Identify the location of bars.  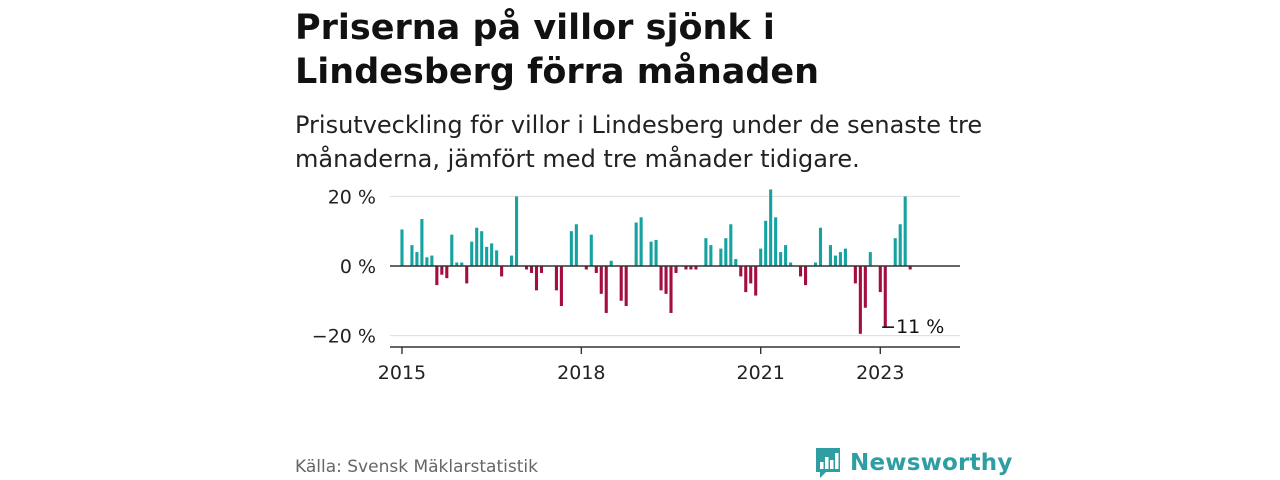
(656, 261).